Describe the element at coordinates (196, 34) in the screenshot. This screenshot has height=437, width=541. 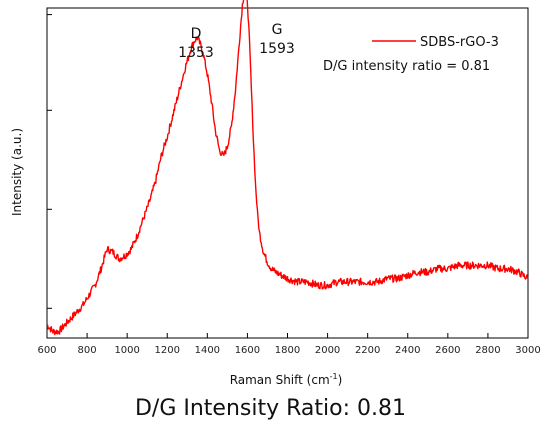
I see `peak-d-label: D` at that location.